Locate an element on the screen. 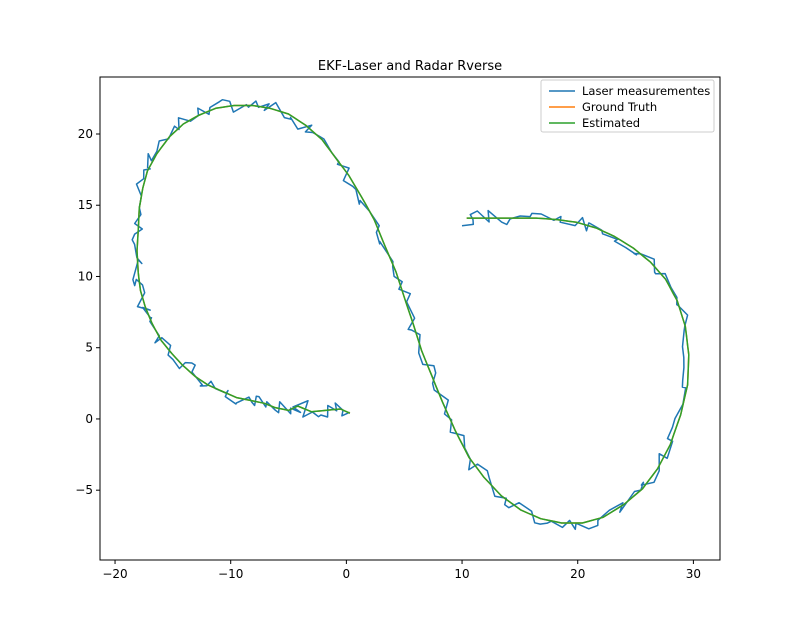 This screenshot has height=640, width=800. y-tick-label: 15 is located at coordinates (85, 205).